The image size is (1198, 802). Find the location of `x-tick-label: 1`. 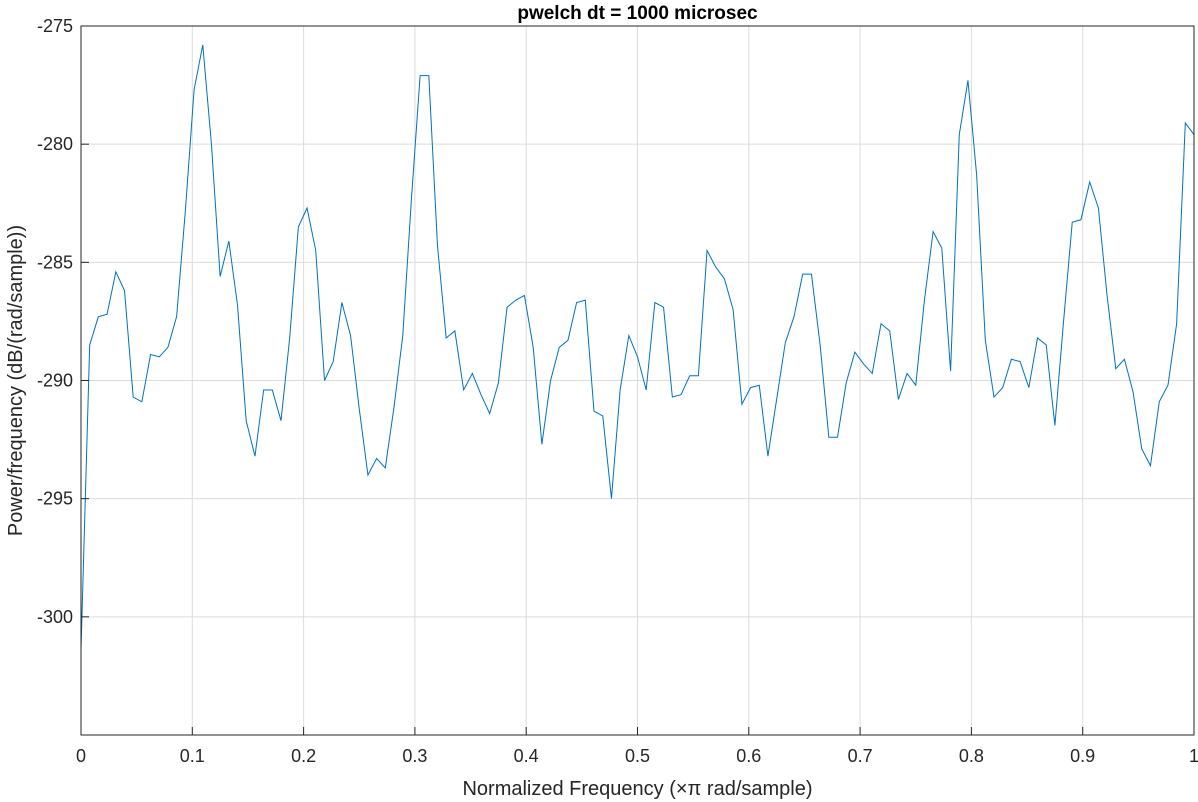

x-tick-label: 1 is located at coordinates (1193, 756).